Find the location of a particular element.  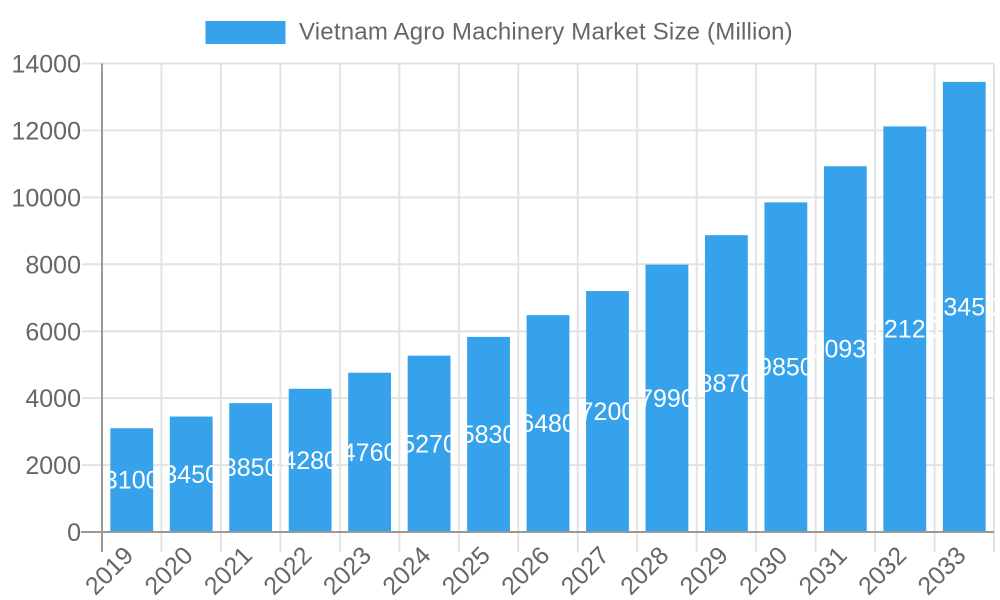

svg-text: 0 is located at coordinates (74, 533).